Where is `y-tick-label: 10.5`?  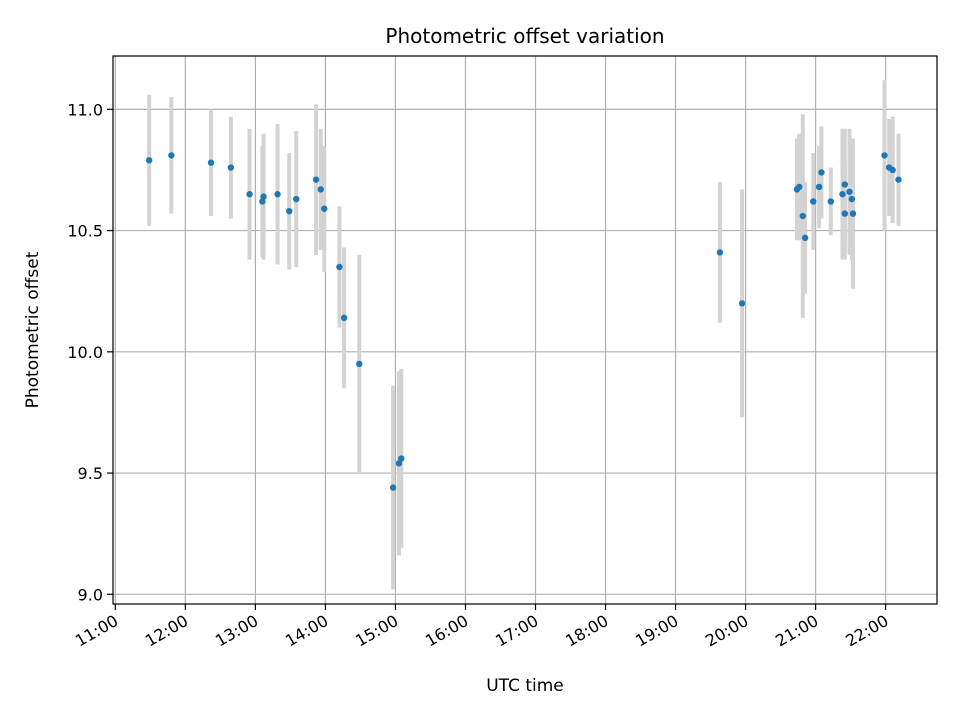 y-tick-label: 10.5 is located at coordinates (85, 231).